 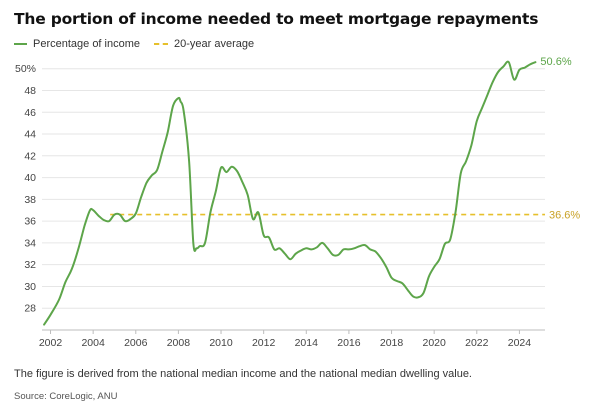 What do you see at coordinates (30, 200) in the screenshot?
I see `y-tick-label: 38` at bounding box center [30, 200].